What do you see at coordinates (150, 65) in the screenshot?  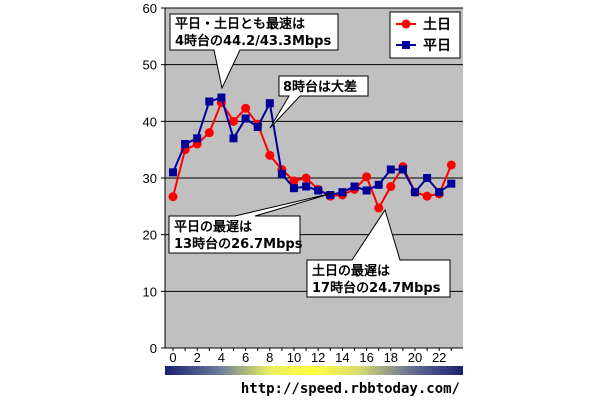 I see `y-tick-label: 50` at bounding box center [150, 65].